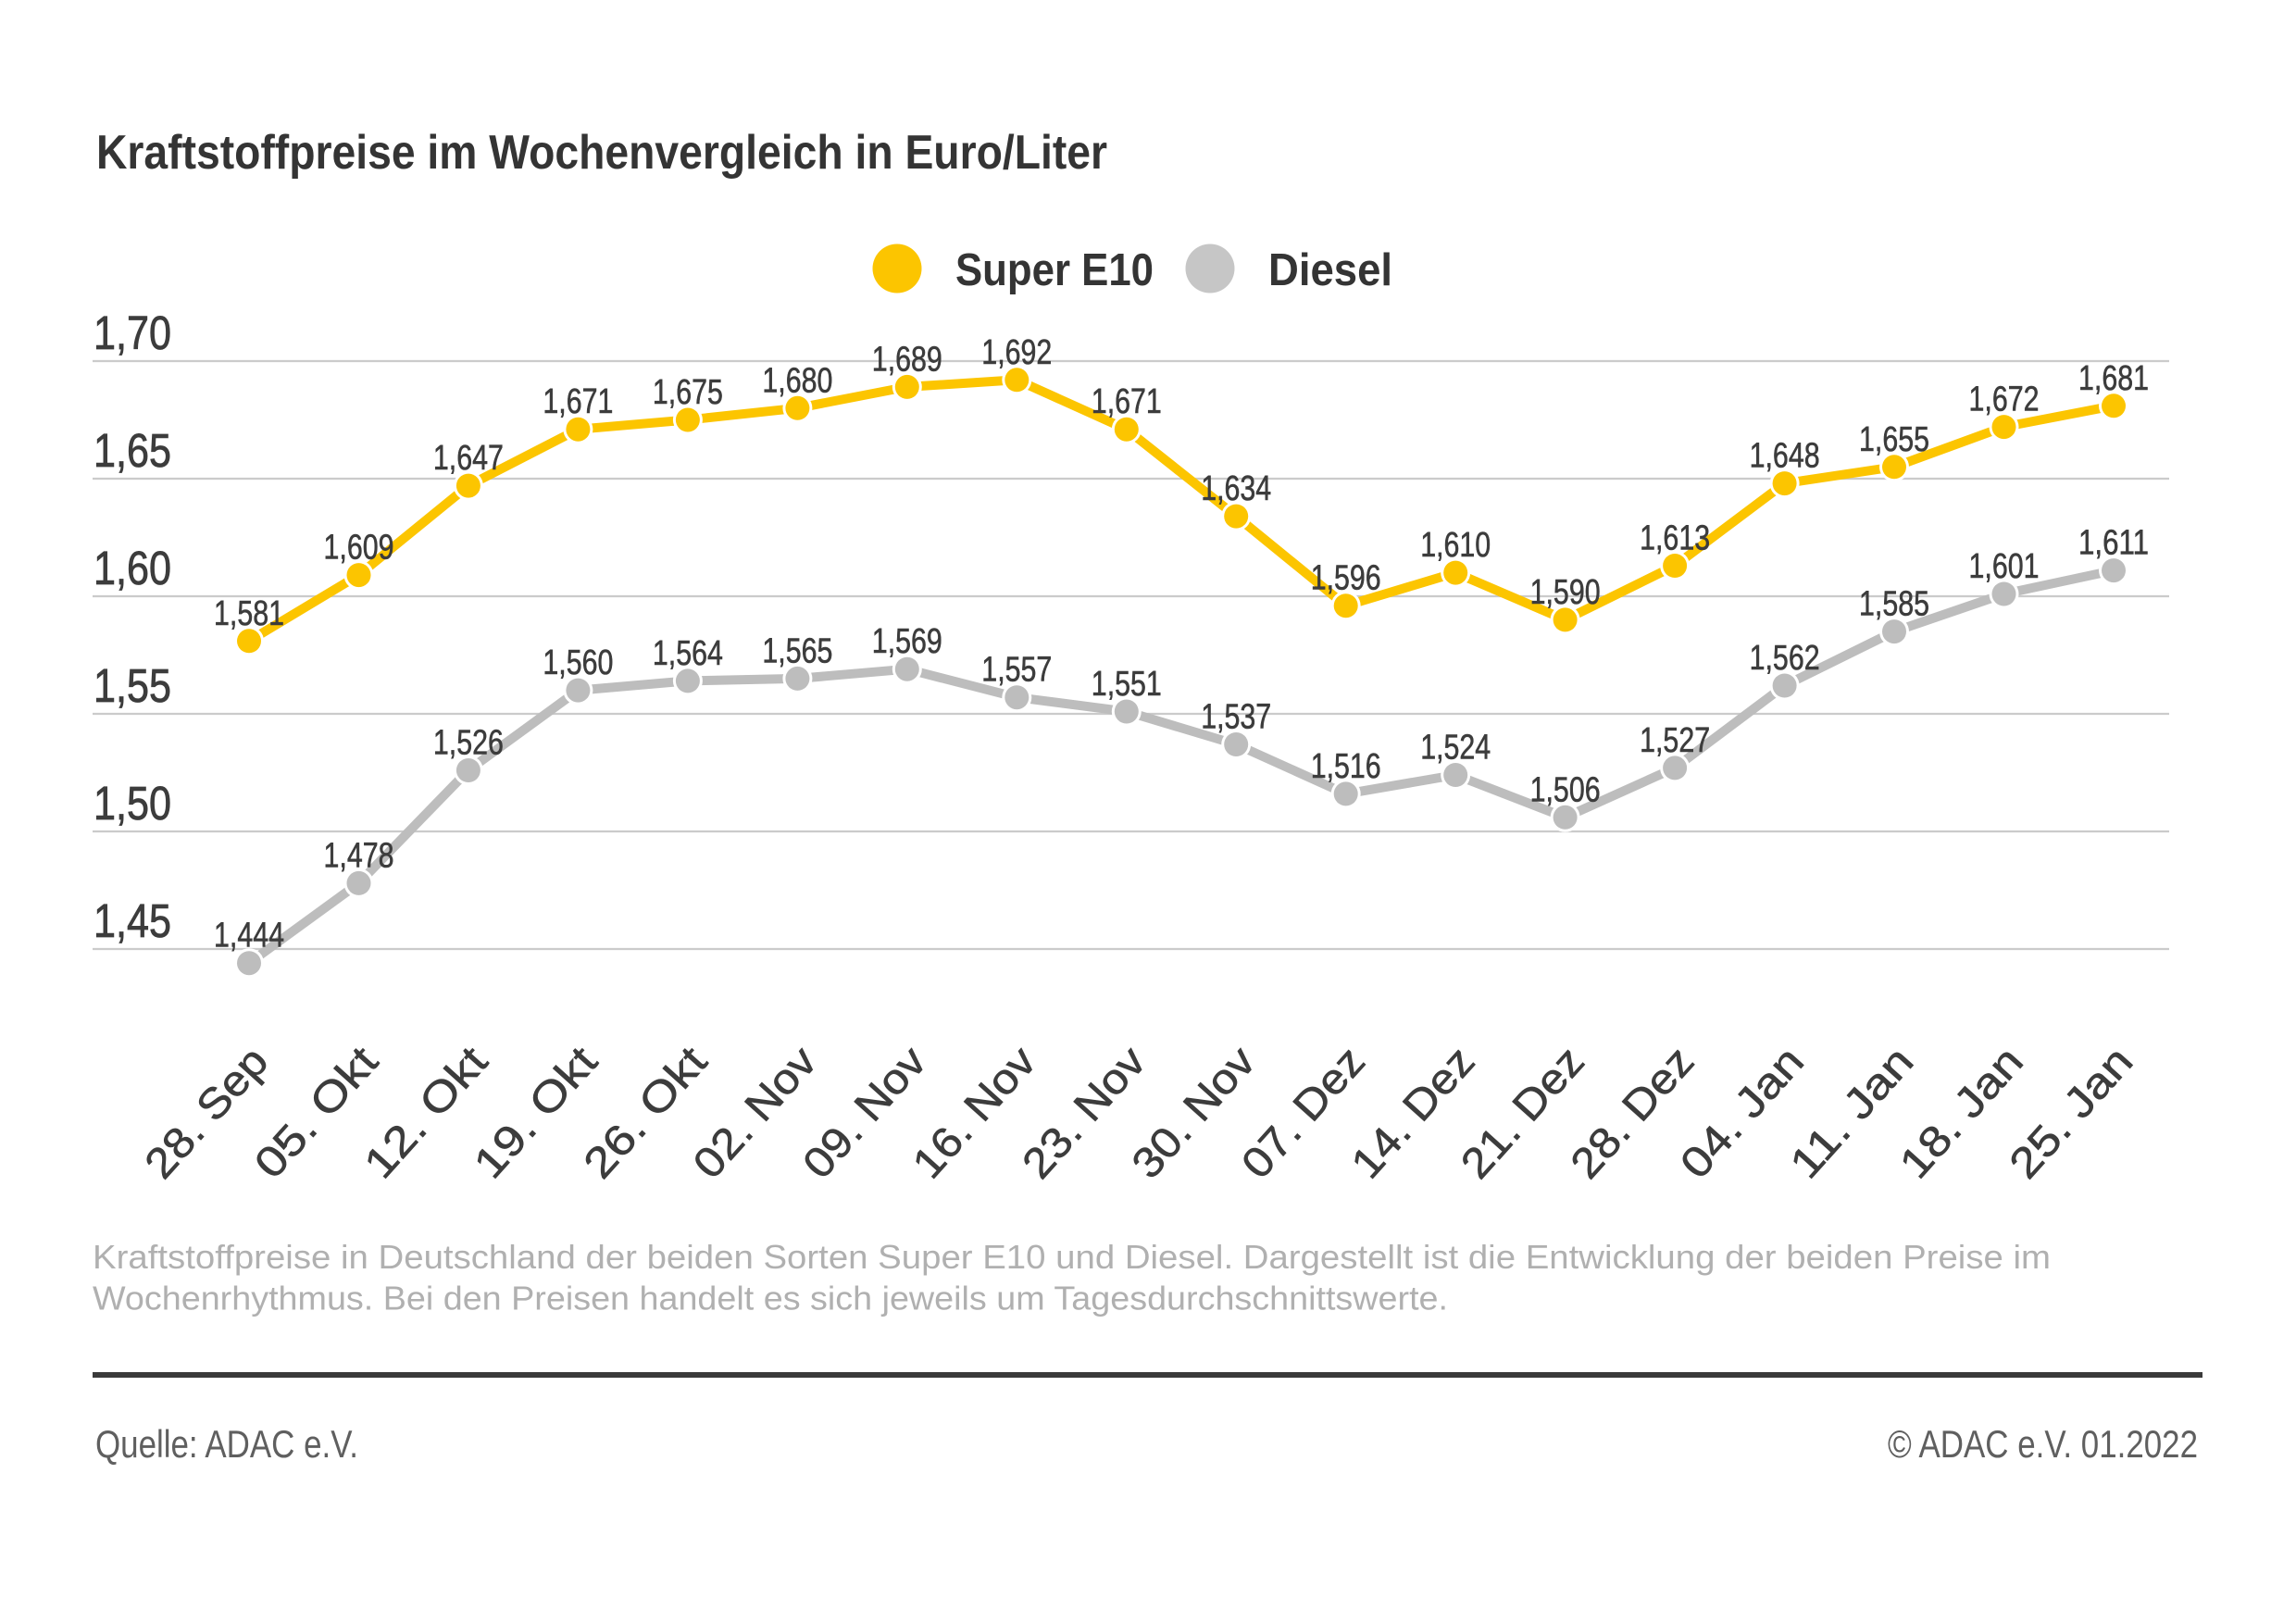 This screenshot has height=1611, width=2296. Describe the element at coordinates (1785, 456) in the screenshot. I see `svg-text: 1,648` at that location.